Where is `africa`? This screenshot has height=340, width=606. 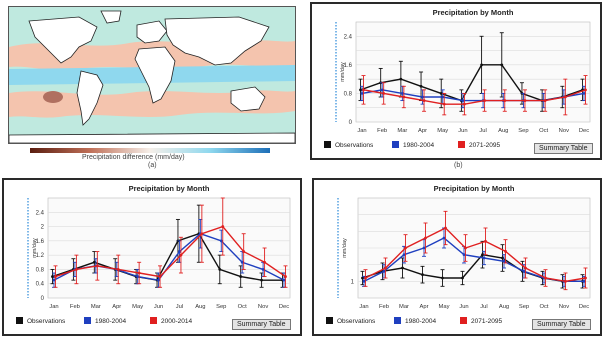
africa is located at coordinates (155, 75).